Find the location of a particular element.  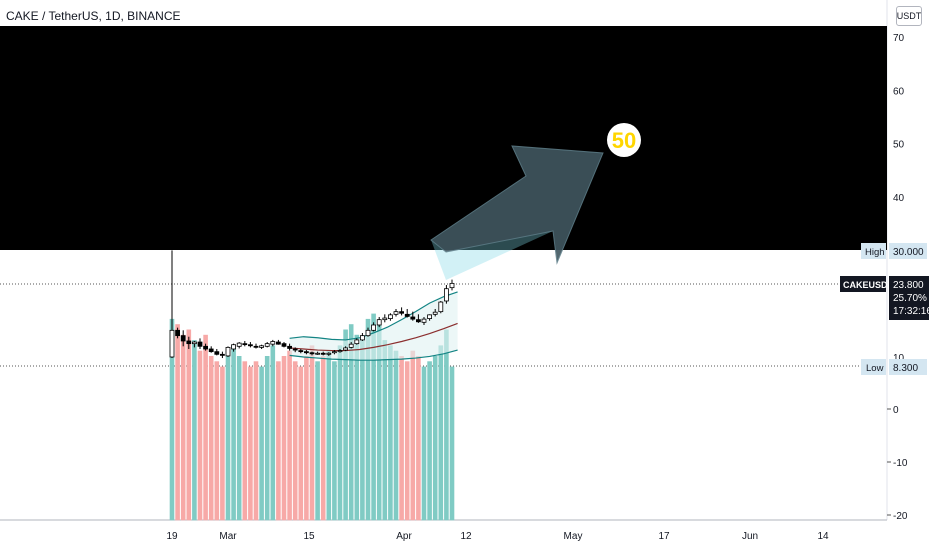

high-value-tag is located at coordinates (908, 251).